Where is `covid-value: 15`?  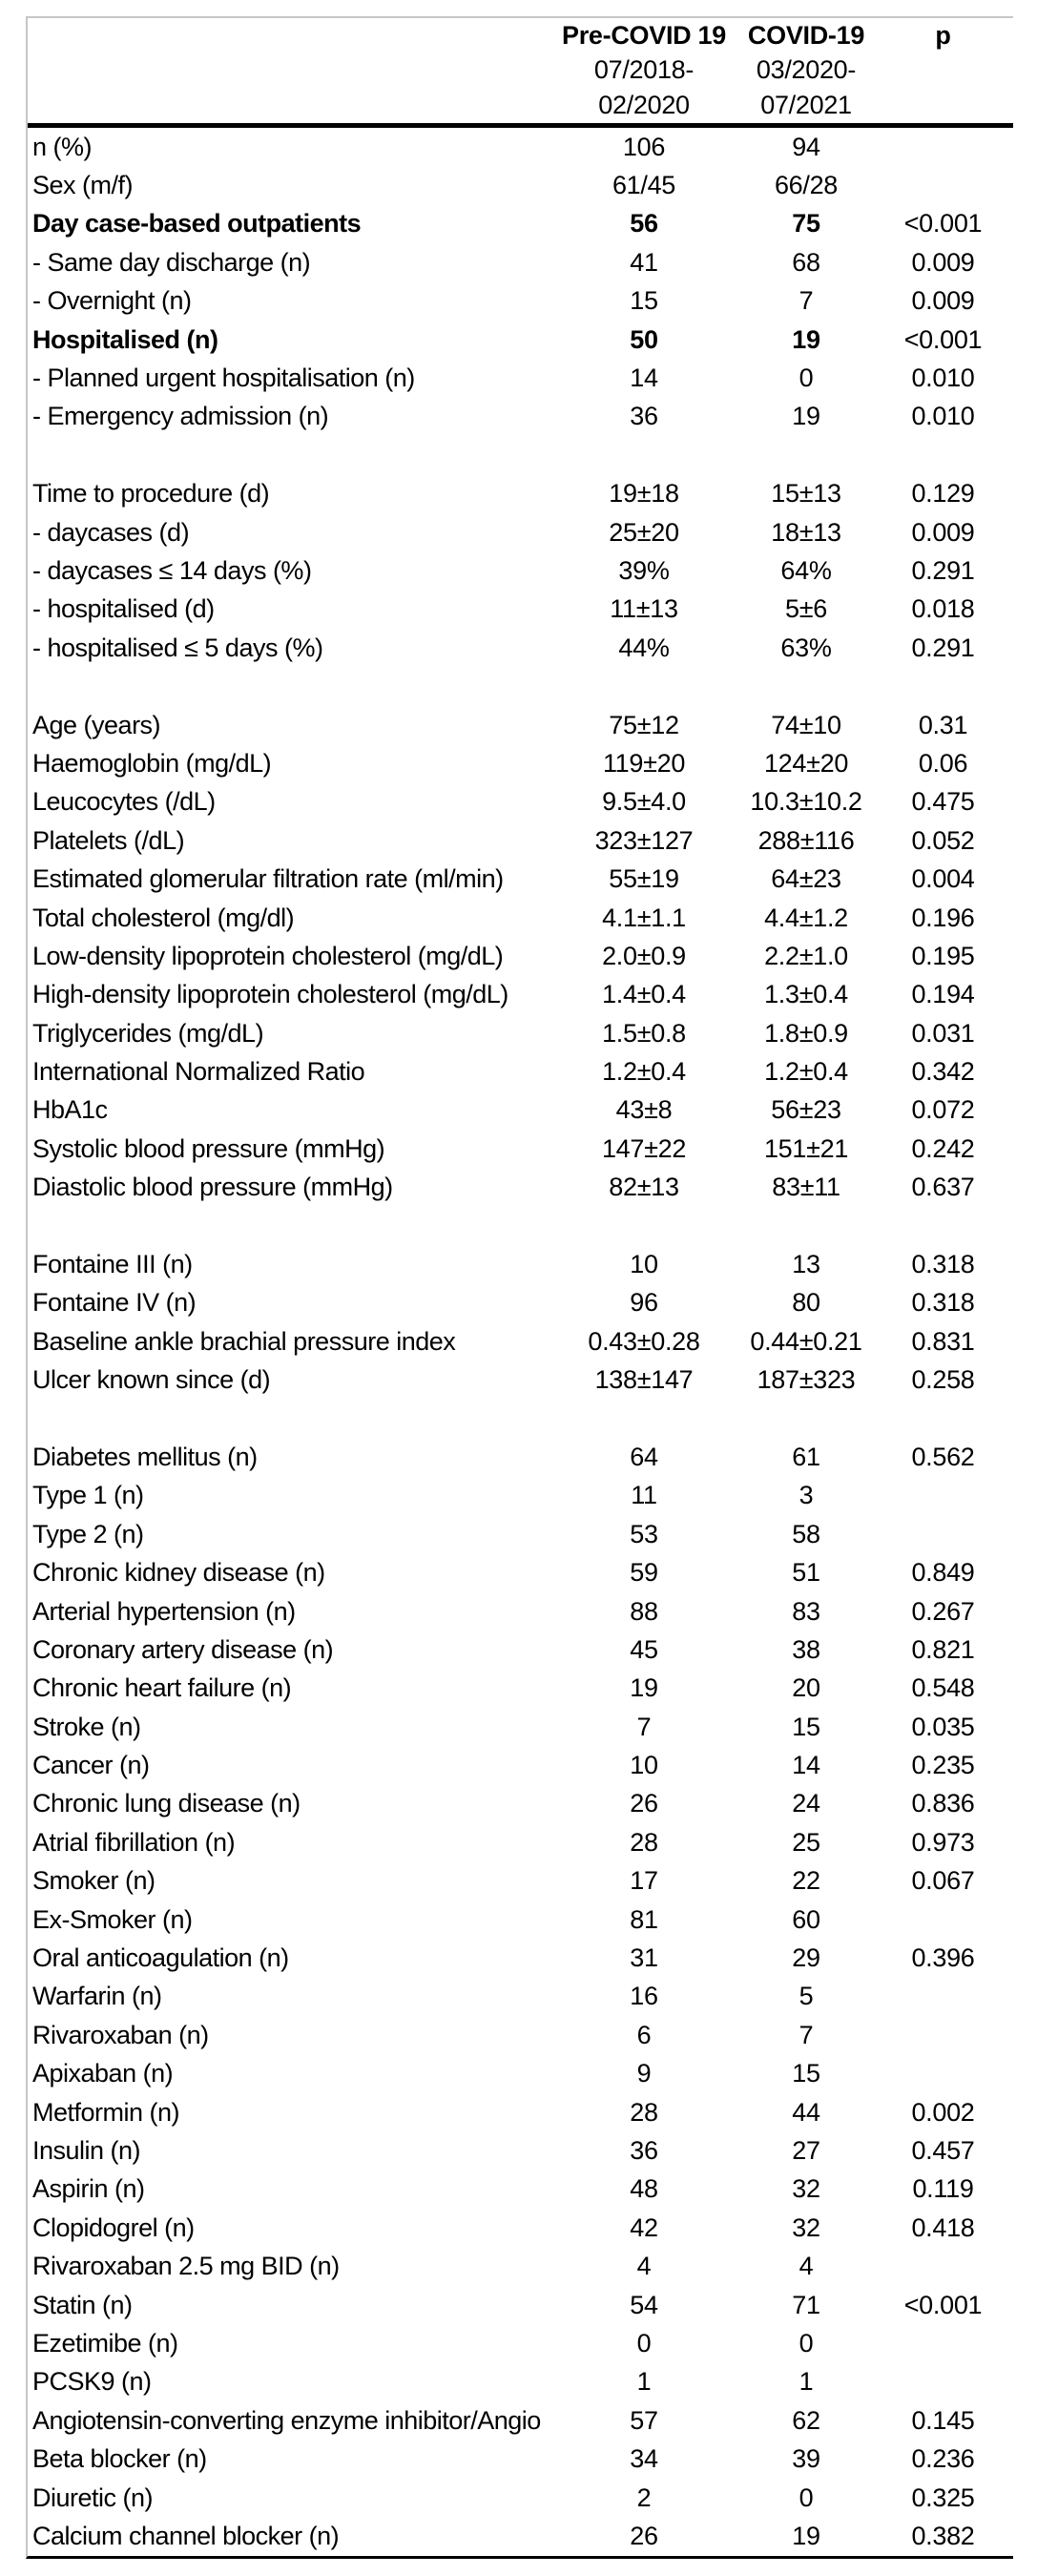
covid-value: 15 is located at coordinates (806, 2073).